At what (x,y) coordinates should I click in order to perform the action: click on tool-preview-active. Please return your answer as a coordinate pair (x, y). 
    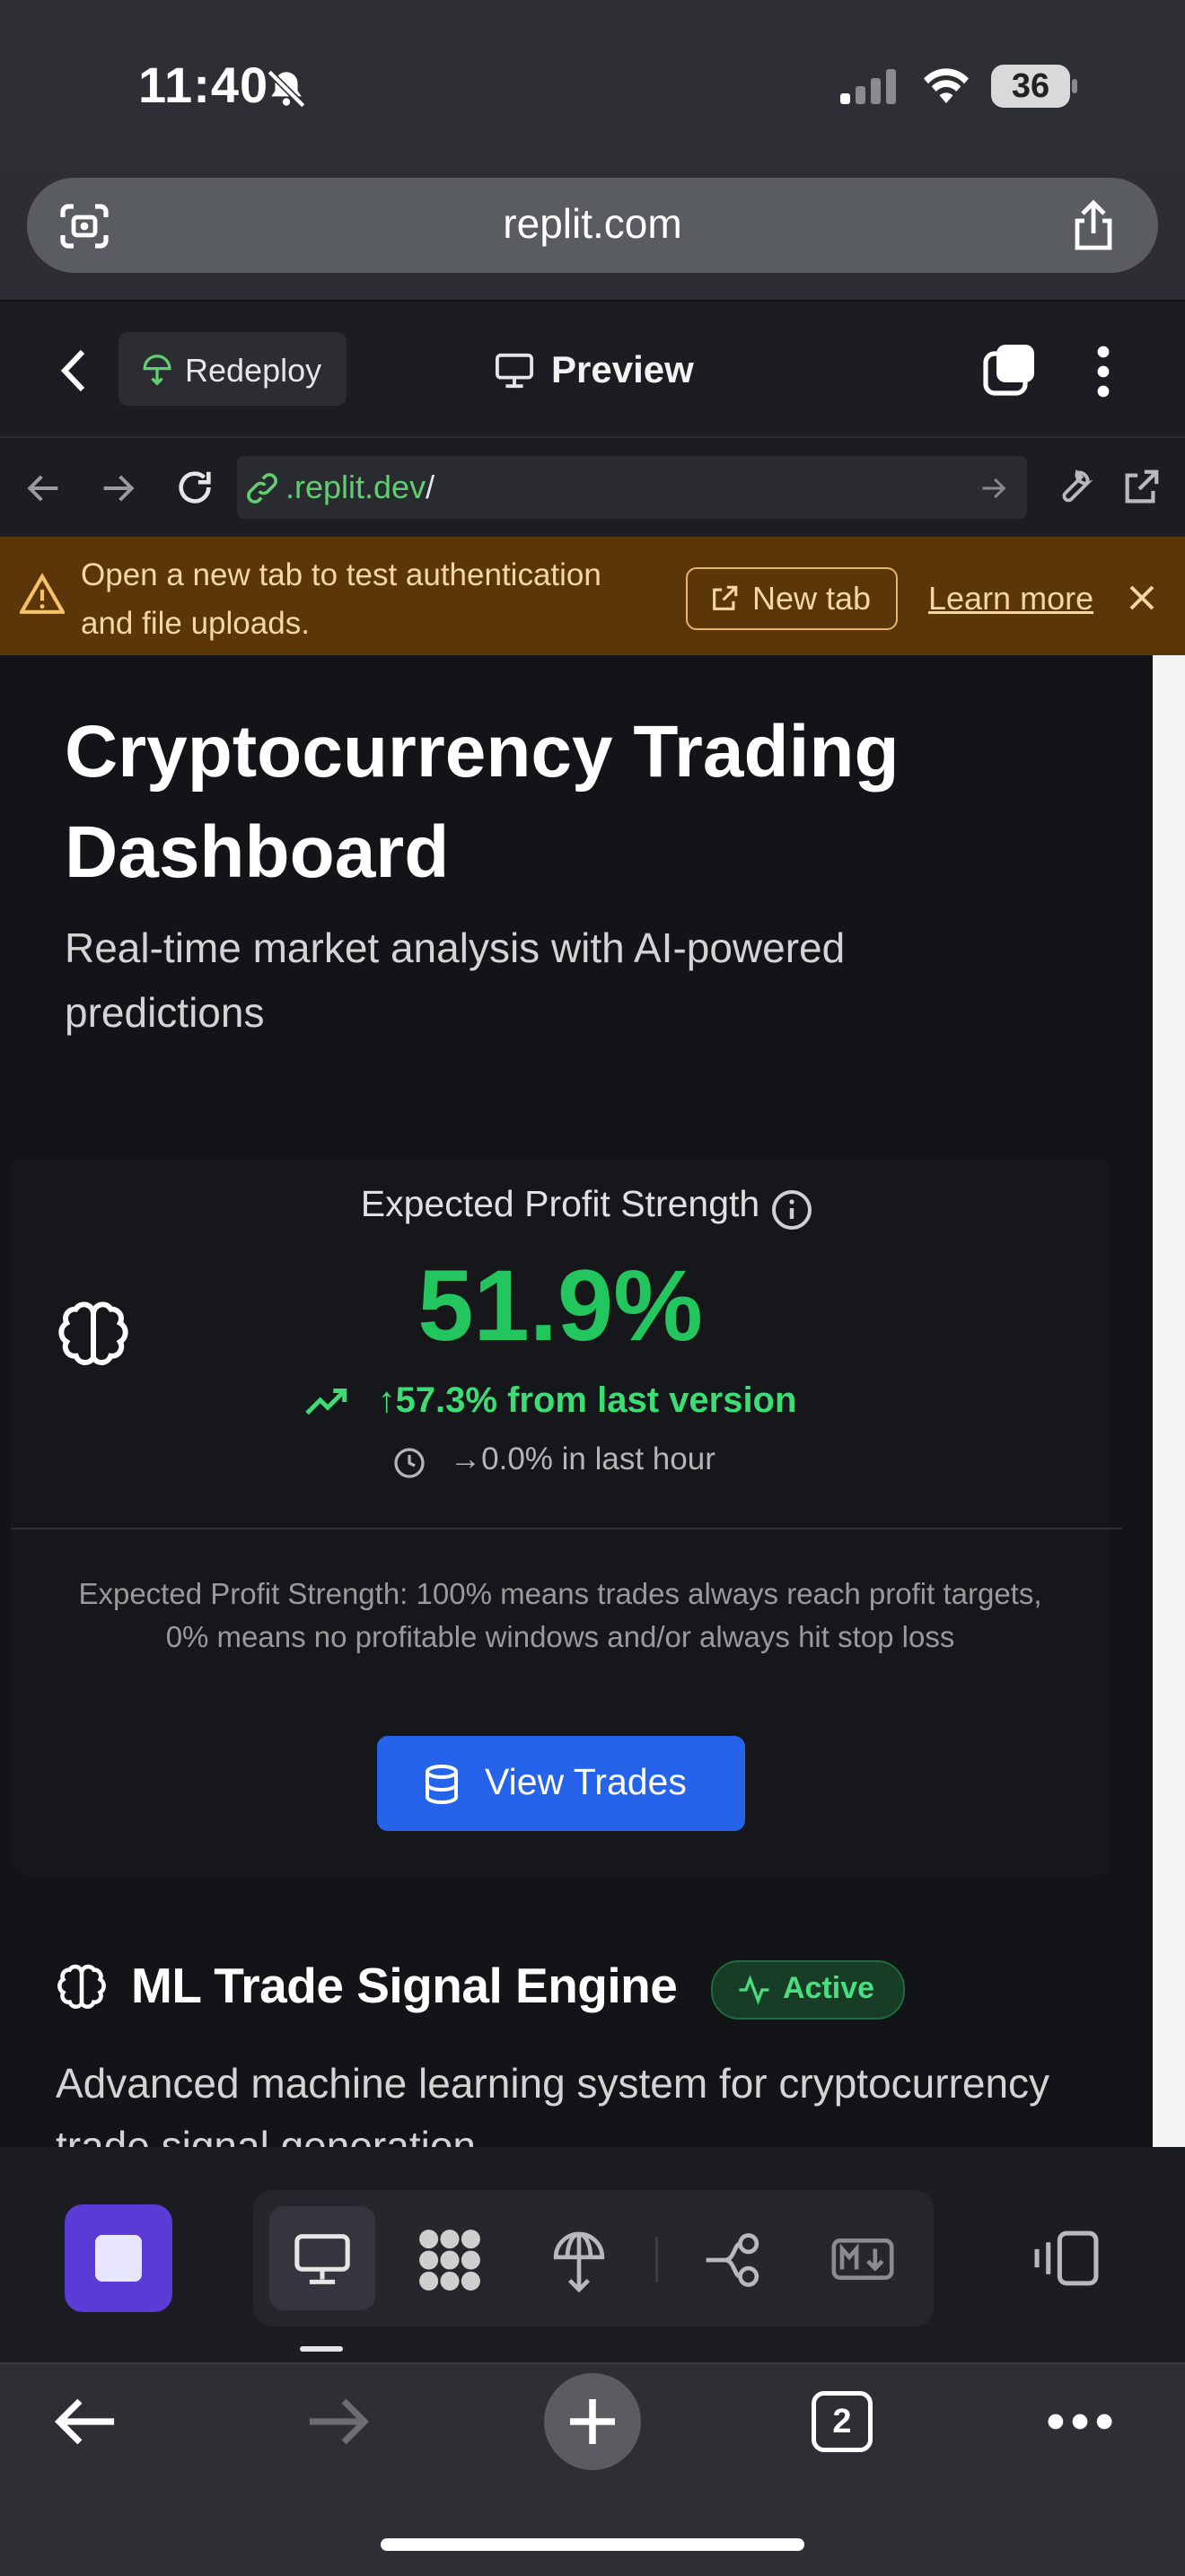
    Looking at the image, I should click on (322, 2258).